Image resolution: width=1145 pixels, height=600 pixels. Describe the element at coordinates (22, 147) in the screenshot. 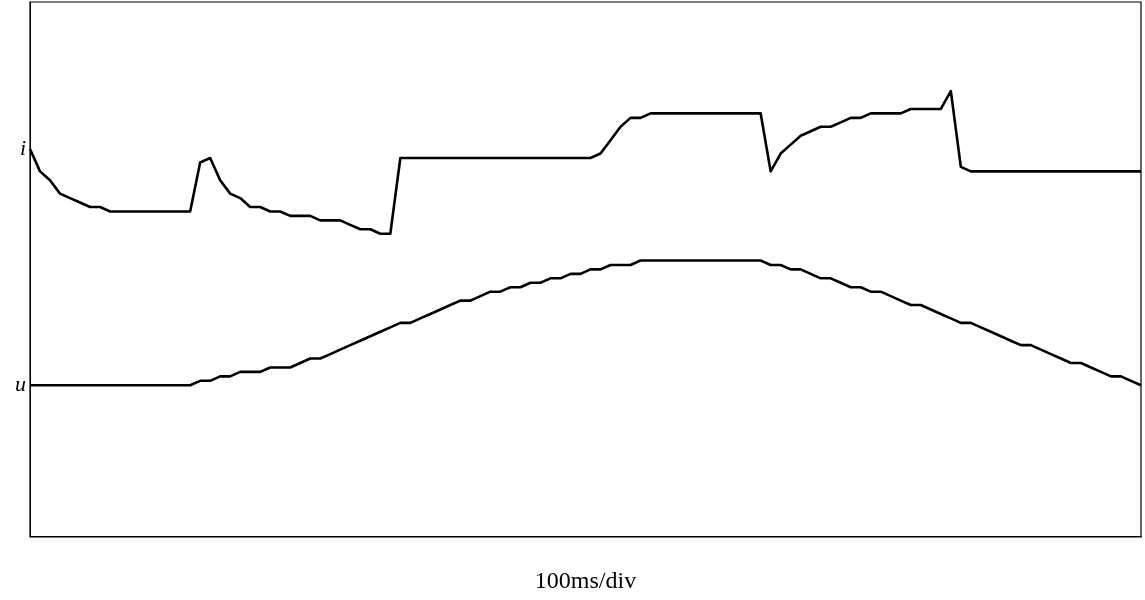

I see `series-label: i` at that location.